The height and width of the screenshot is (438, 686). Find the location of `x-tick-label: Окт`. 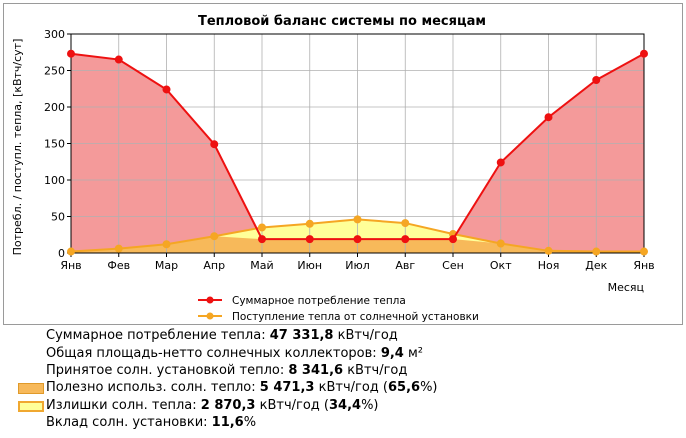

x-tick-label: Окт is located at coordinates (501, 265).